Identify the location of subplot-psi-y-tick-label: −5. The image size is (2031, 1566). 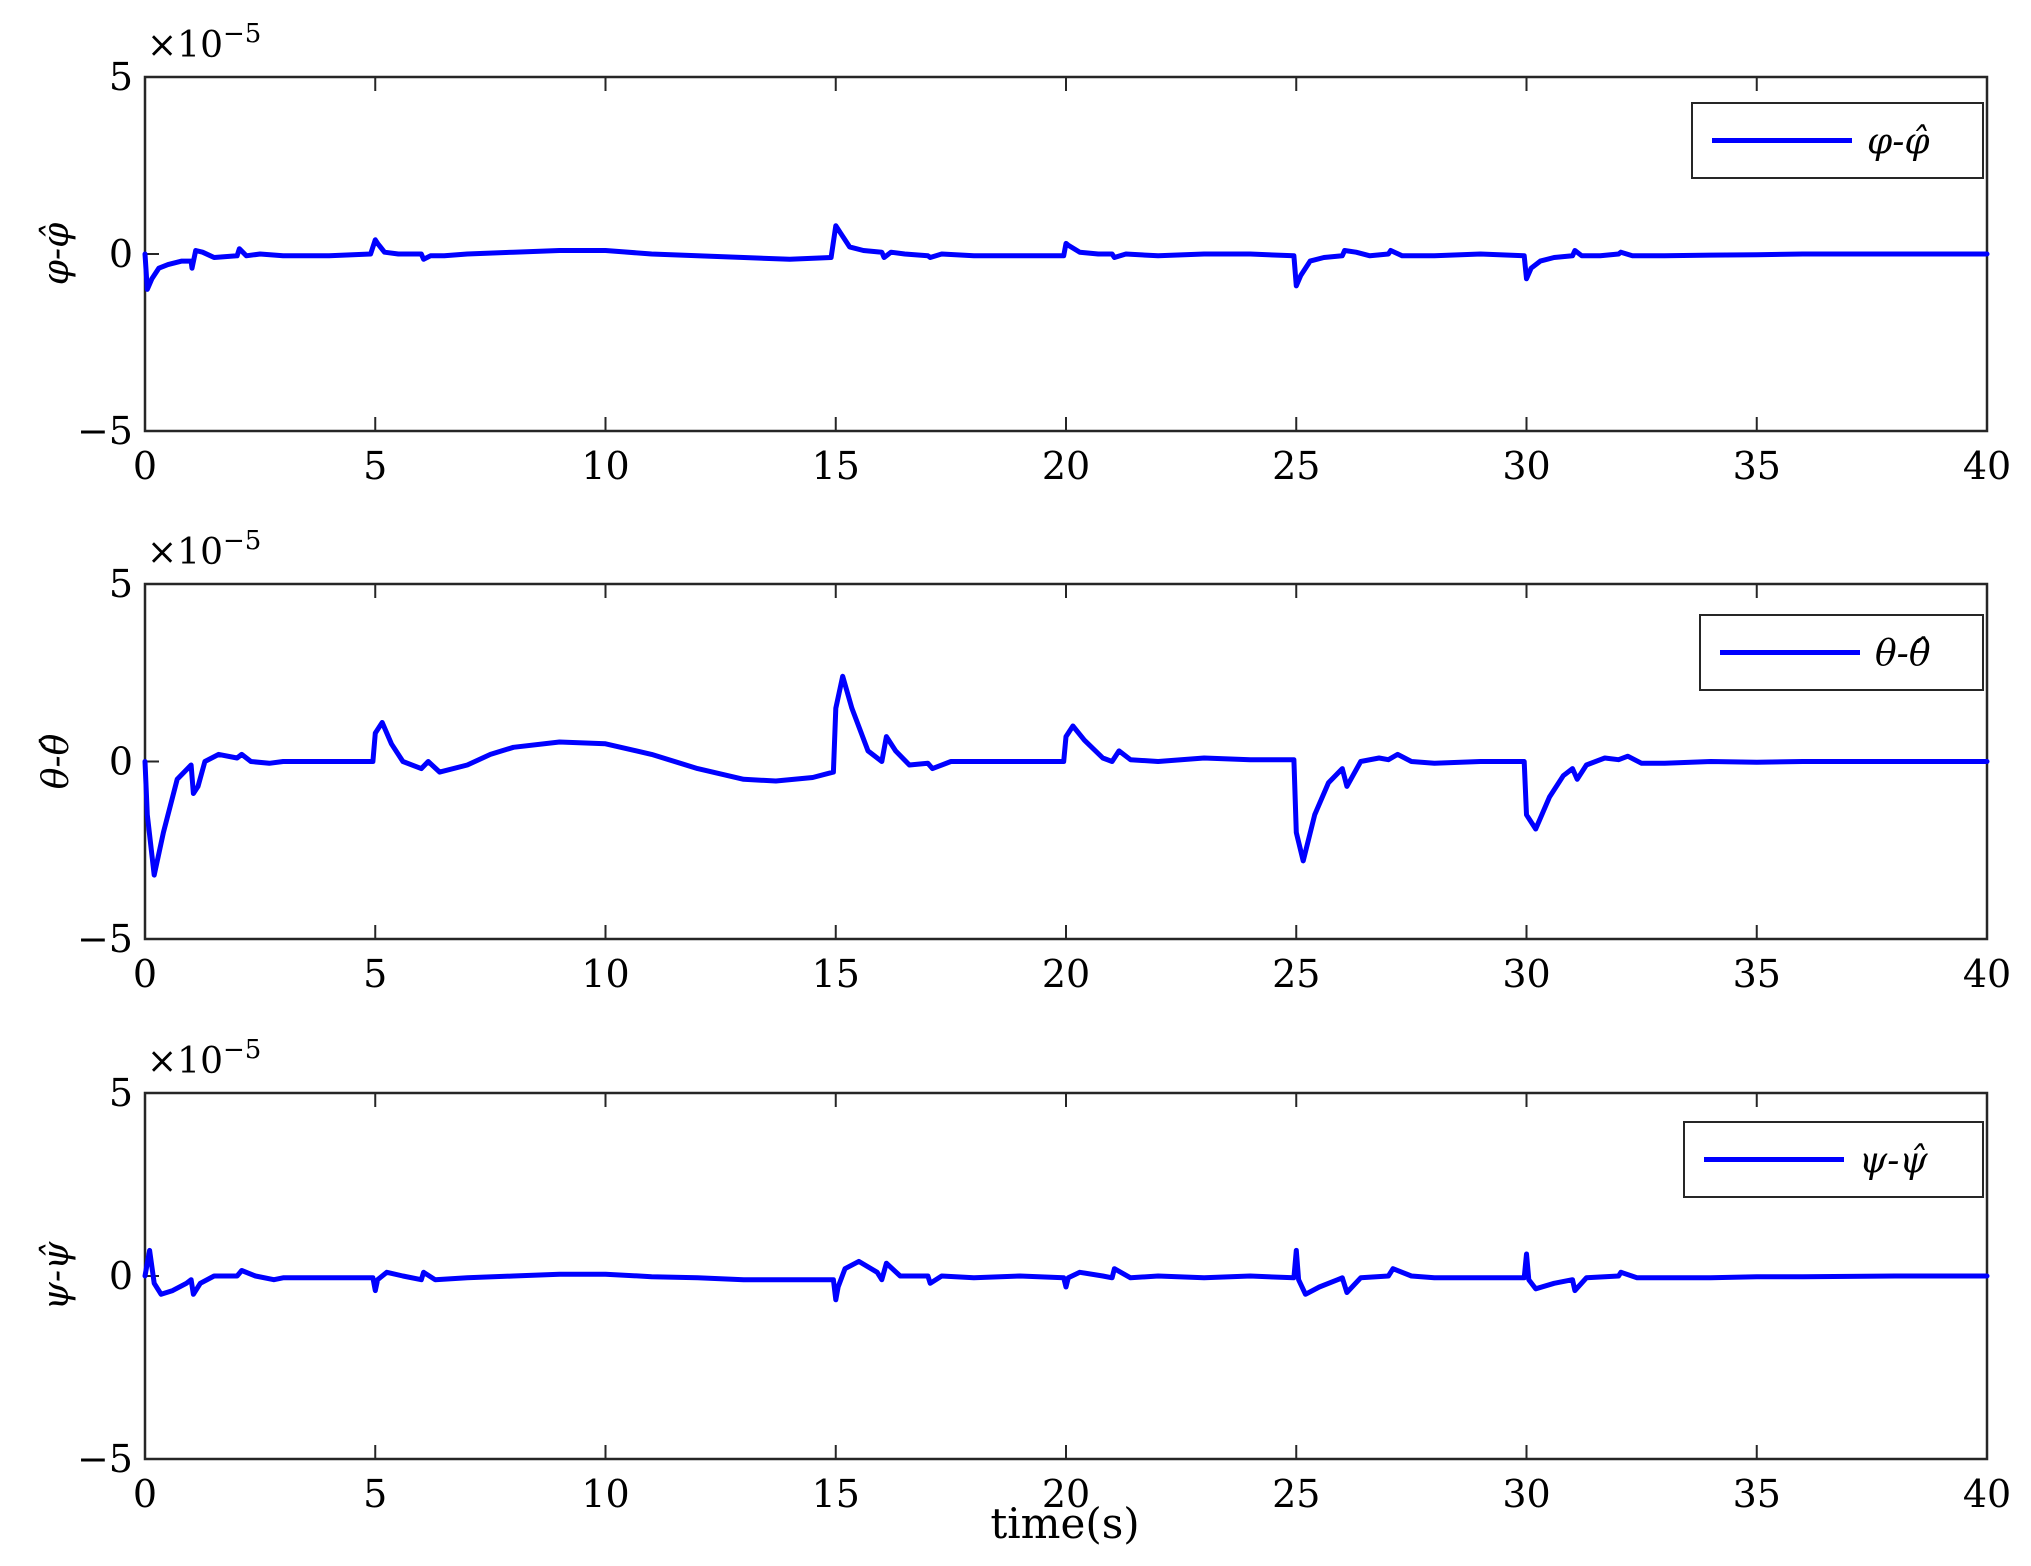
(105, 1459).